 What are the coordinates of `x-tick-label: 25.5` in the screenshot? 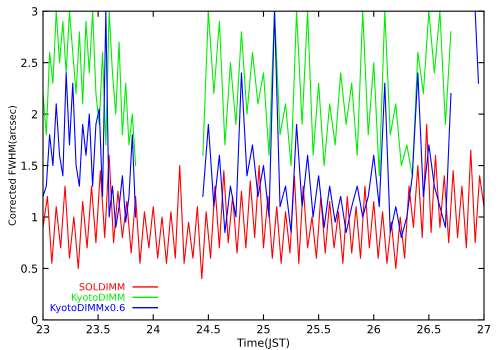 It's located at (318, 329).